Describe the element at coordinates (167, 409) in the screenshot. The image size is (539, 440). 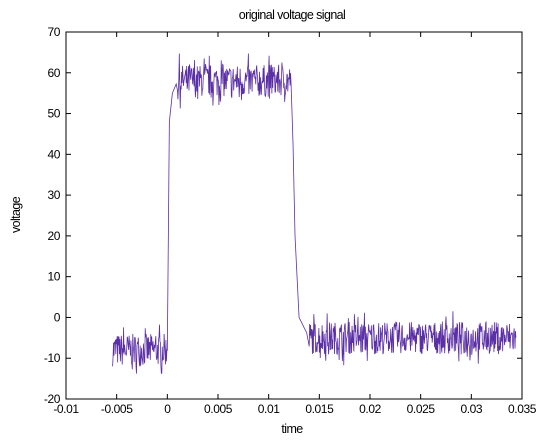
I see `x-tick-label: 0` at that location.